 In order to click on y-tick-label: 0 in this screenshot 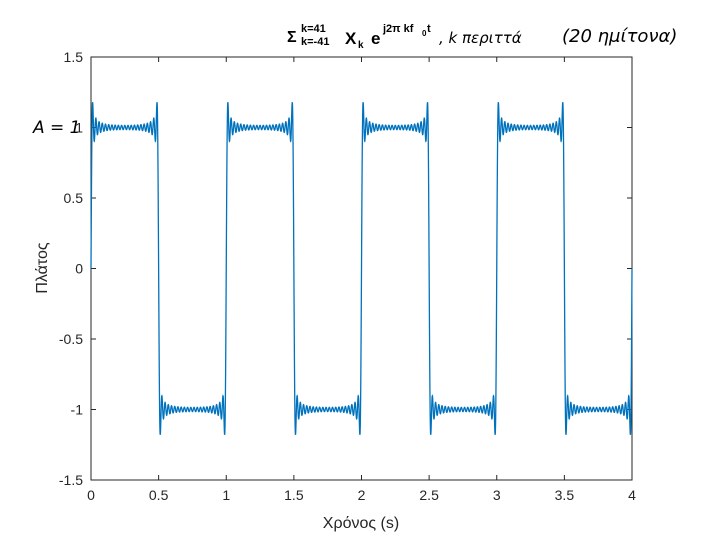, I will do `click(79, 269)`.